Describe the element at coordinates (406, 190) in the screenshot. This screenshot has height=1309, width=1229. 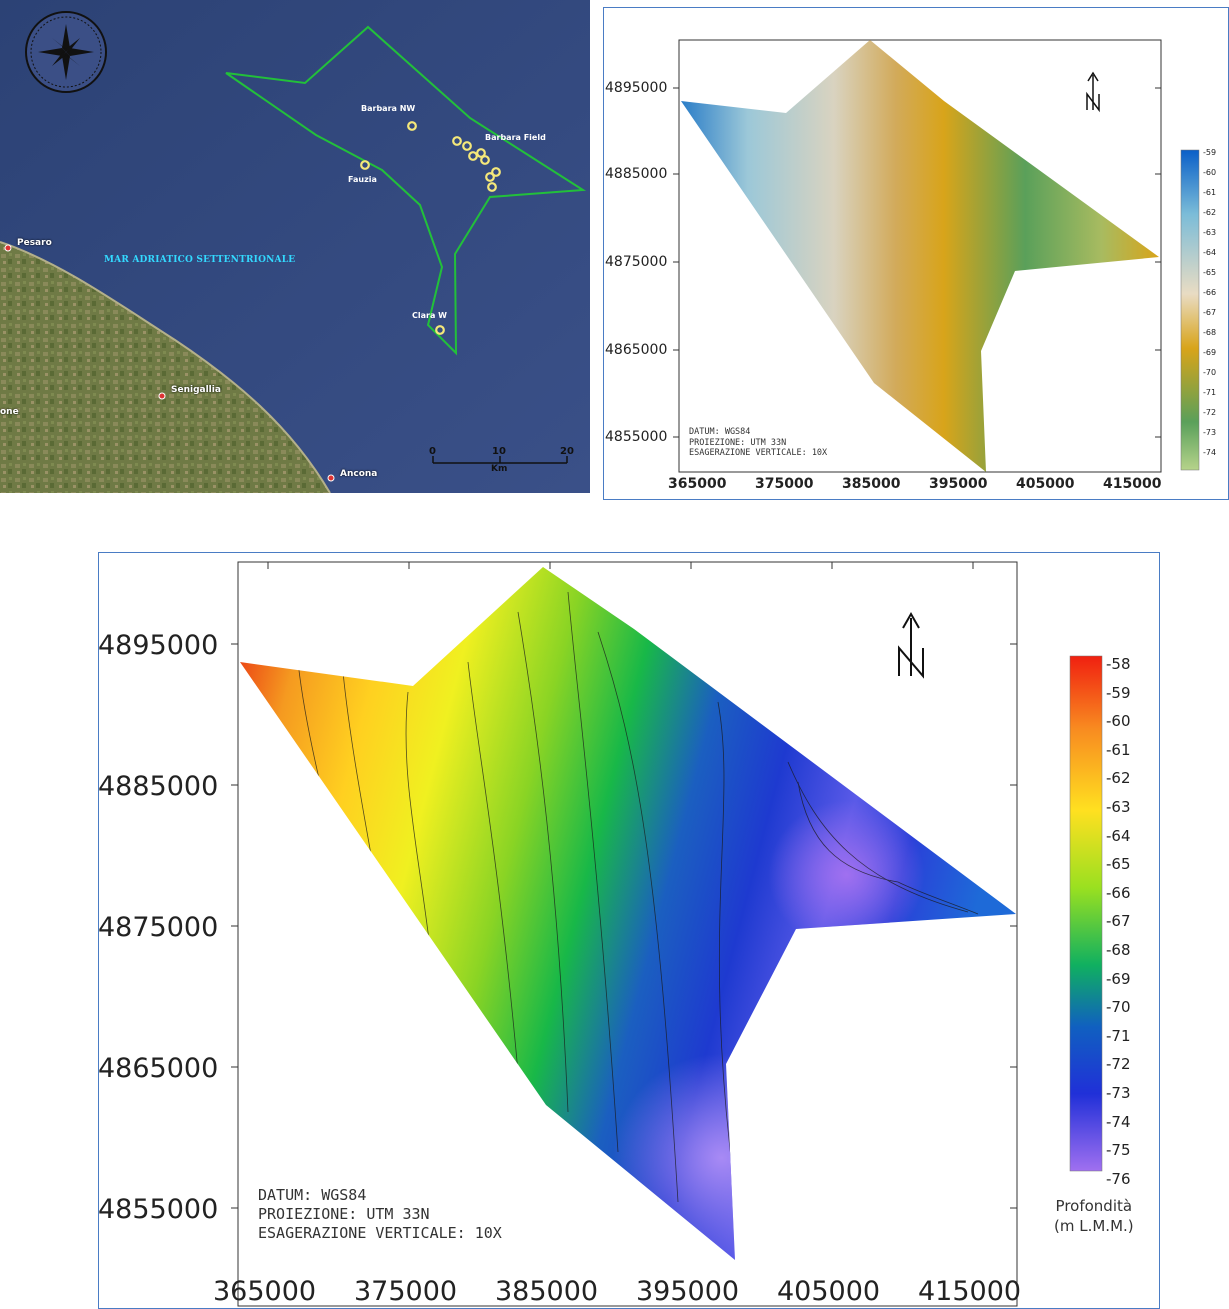
I see `survey-area-outline` at that location.